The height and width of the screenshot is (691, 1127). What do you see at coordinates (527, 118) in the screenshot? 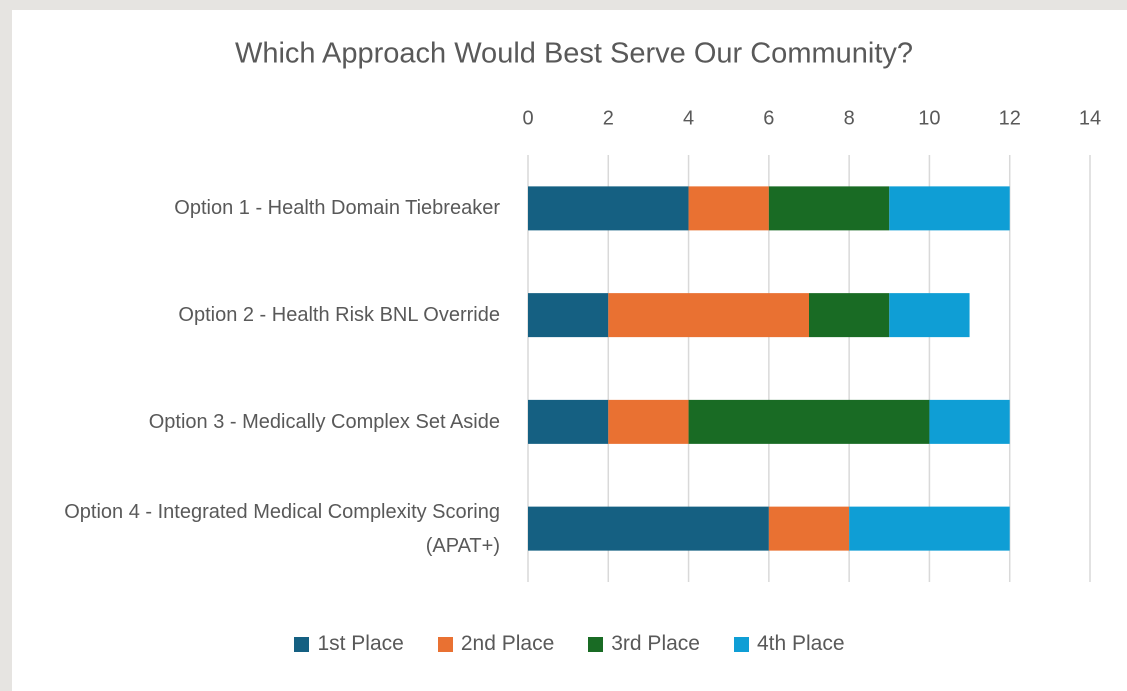
I see `x-tick-label: 0` at bounding box center [527, 118].